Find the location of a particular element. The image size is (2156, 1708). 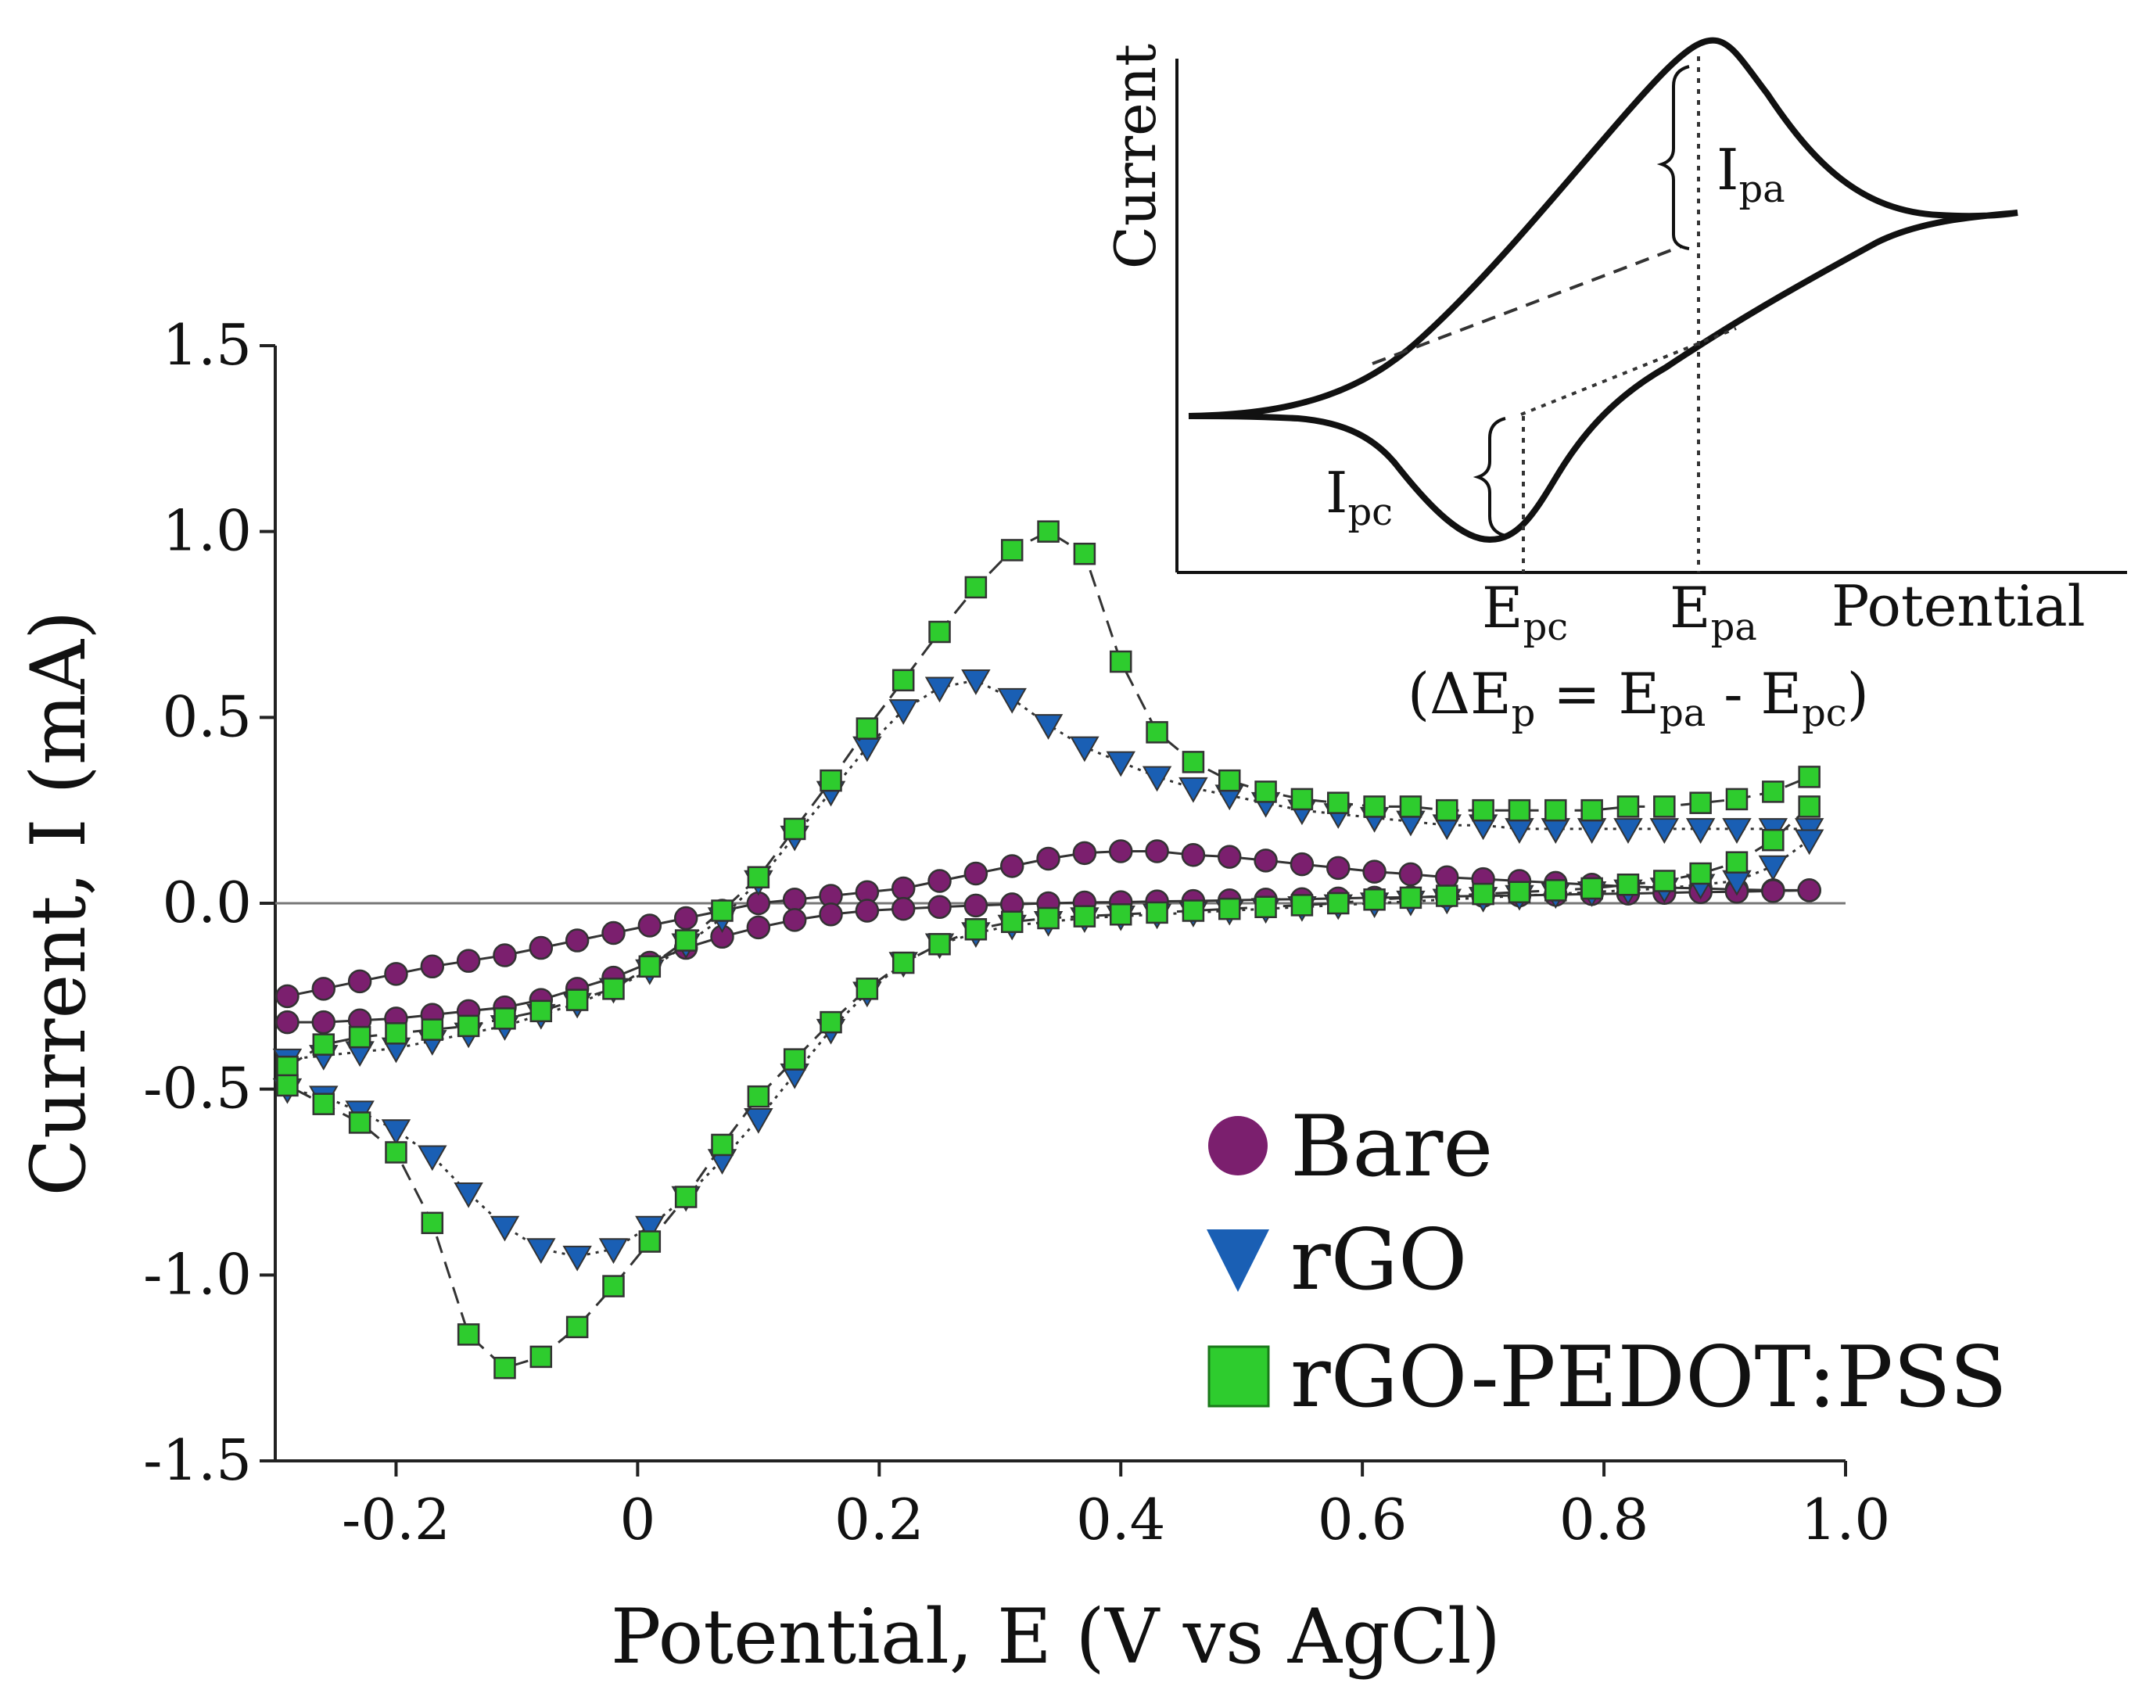

ipc-label: Ipc is located at coordinates (1359, 497).